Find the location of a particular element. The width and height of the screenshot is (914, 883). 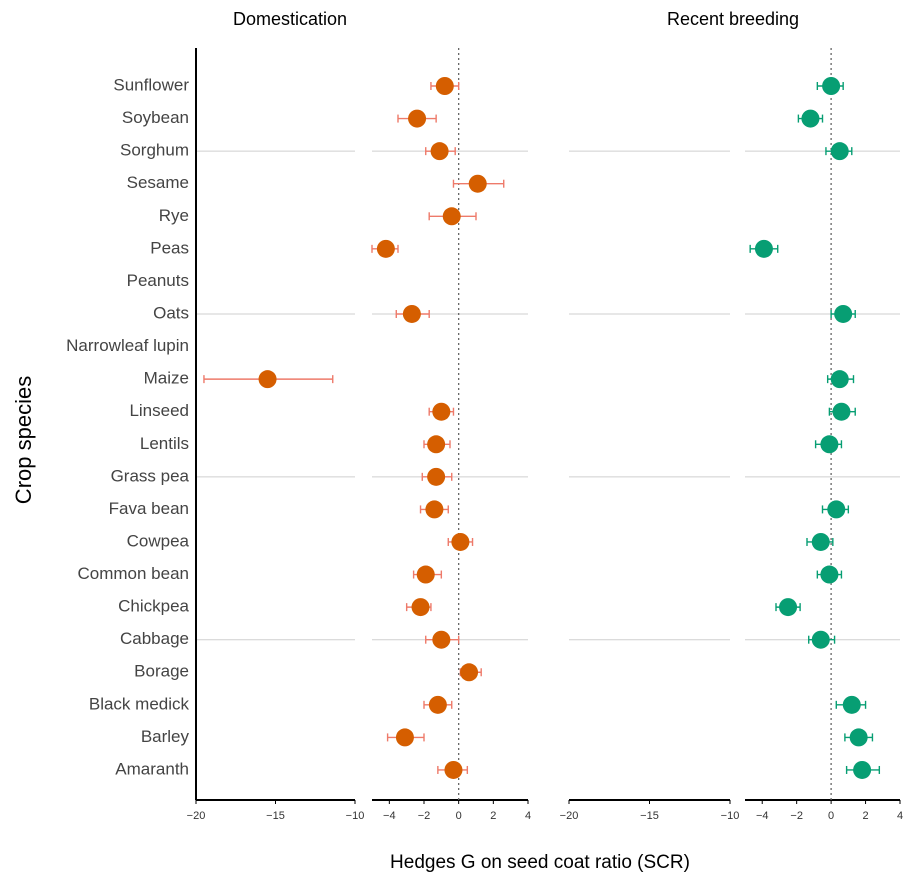

y-tick-label: Barley is located at coordinates (165, 736).